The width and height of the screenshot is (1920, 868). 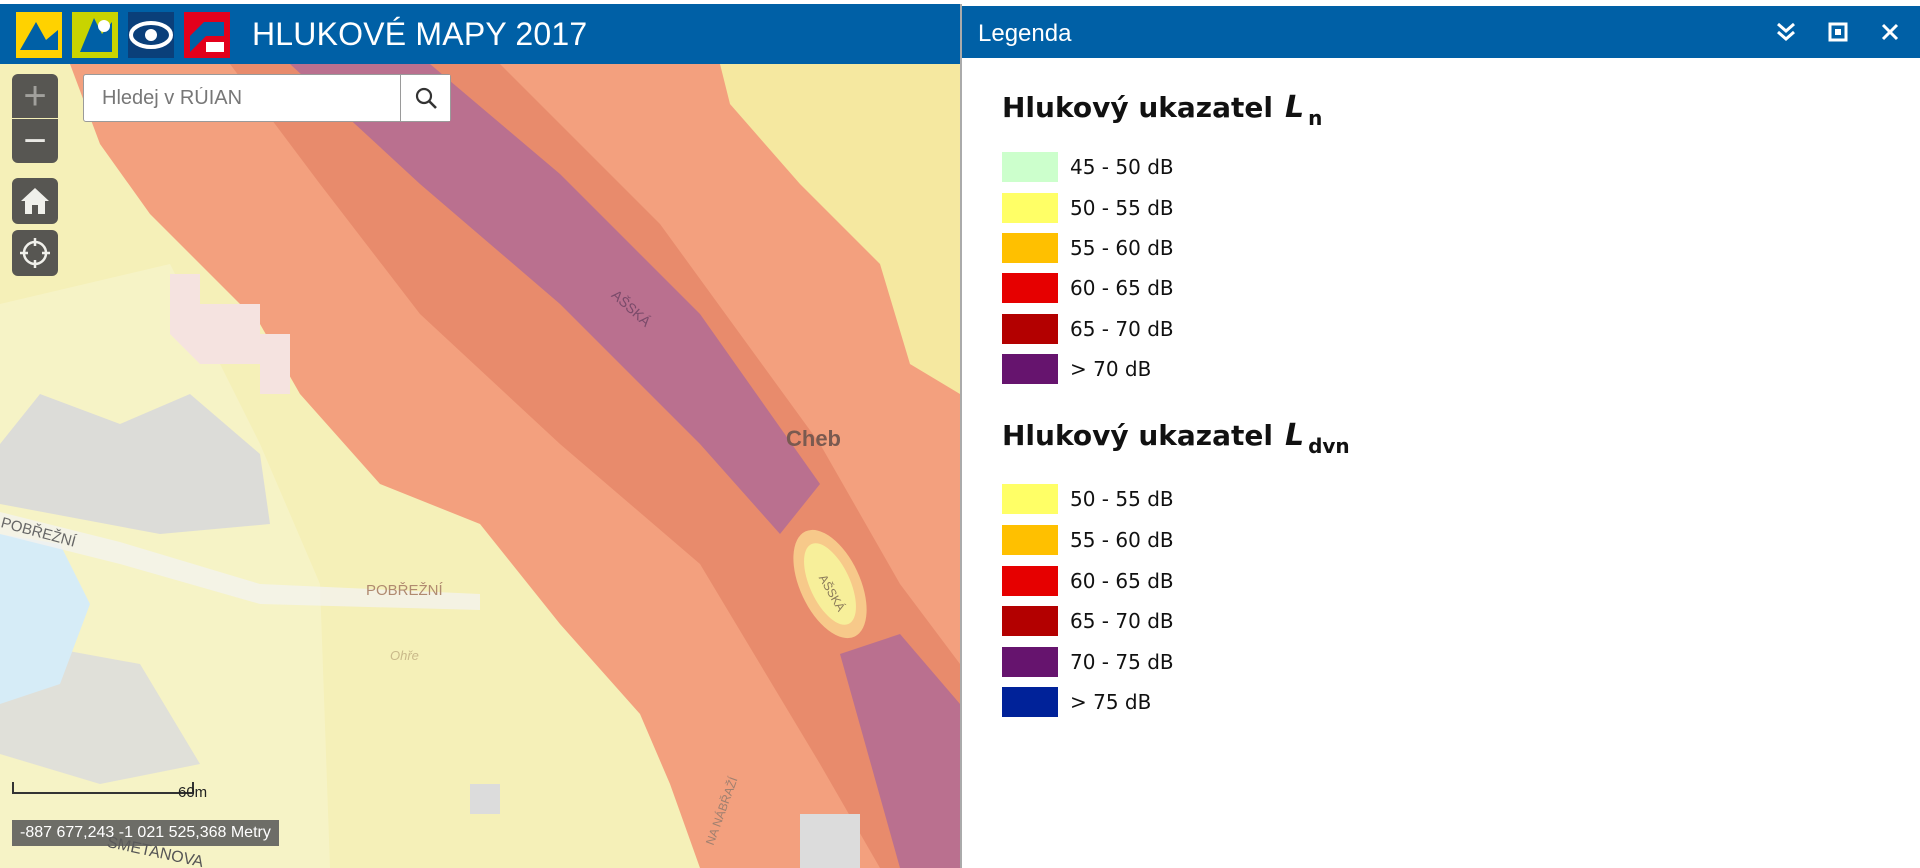 What do you see at coordinates (420, 34) in the screenshot?
I see `app-title: HLUKOVÉ MAPY 2017` at bounding box center [420, 34].